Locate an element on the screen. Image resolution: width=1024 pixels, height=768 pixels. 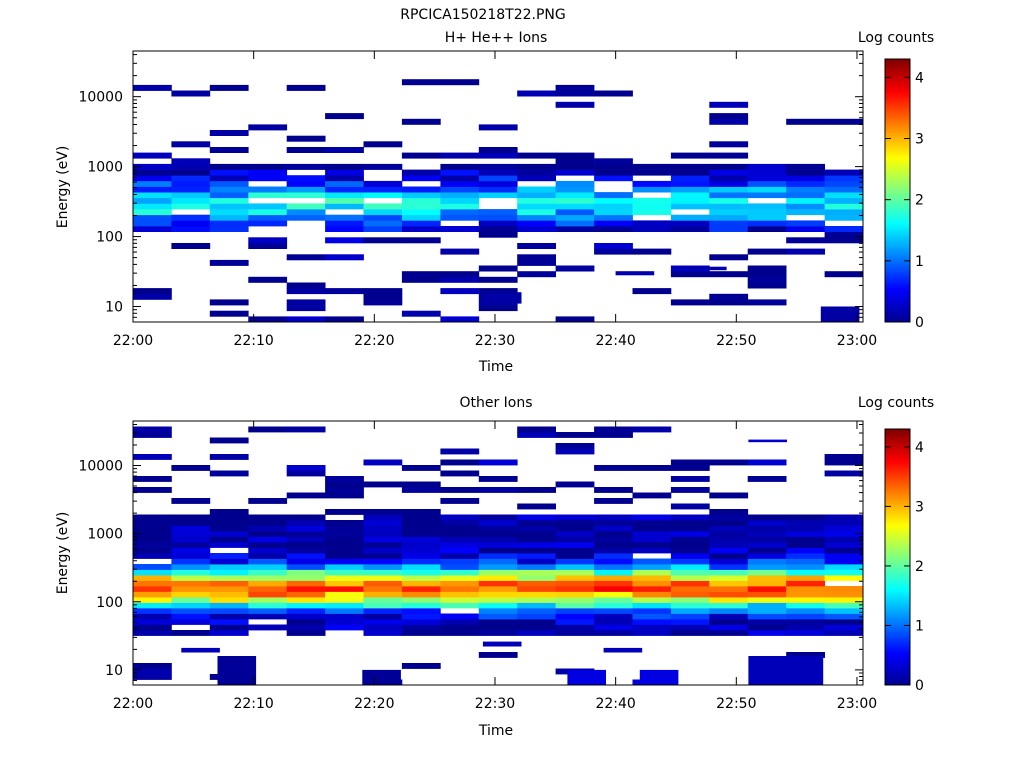
colorbar-tick-label: 1 is located at coordinates (919, 626).